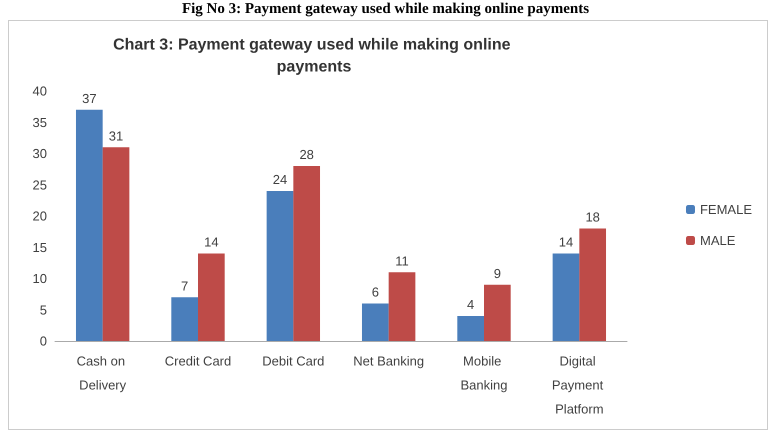 Image resolution: width=771 pixels, height=432 pixels. I want to click on data-label: 6, so click(375, 292).